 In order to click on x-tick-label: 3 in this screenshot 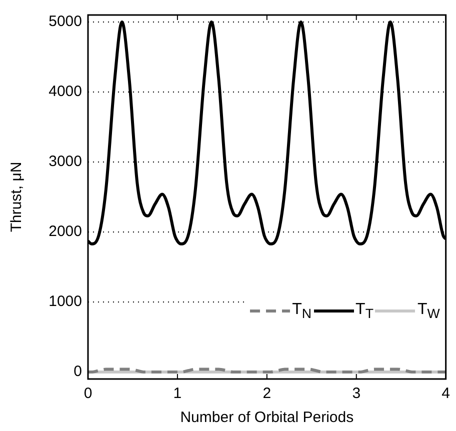, I will do `click(356, 393)`.